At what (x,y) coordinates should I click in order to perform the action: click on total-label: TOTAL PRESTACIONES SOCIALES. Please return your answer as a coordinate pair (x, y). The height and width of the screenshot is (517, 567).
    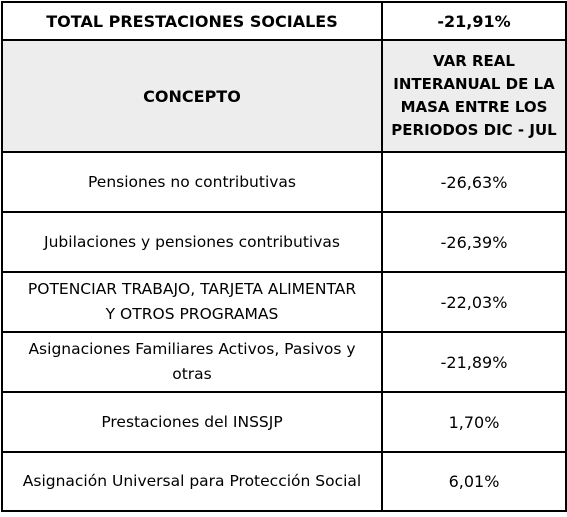
    Looking at the image, I should click on (192, 21).